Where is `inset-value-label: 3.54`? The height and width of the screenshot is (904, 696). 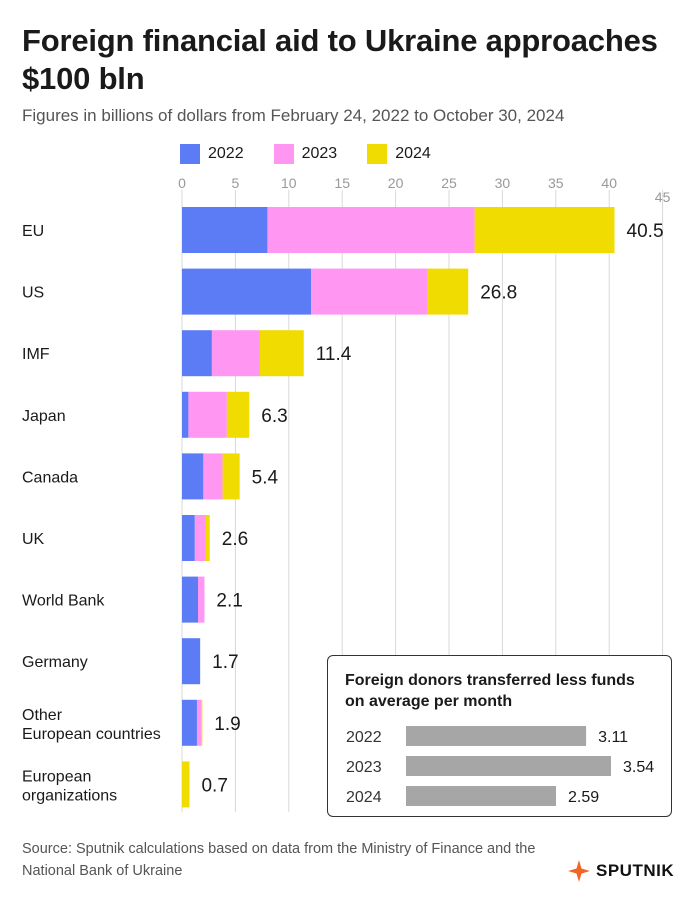
inset-value-label: 3.54 is located at coordinates (638, 767).